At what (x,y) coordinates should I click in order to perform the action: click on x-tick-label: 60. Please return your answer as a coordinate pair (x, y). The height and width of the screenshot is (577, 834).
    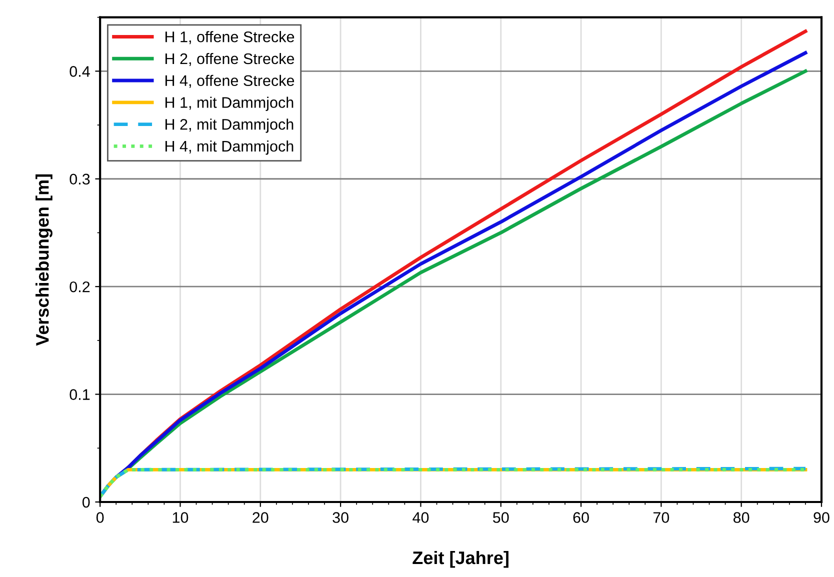
    Looking at the image, I should click on (581, 517).